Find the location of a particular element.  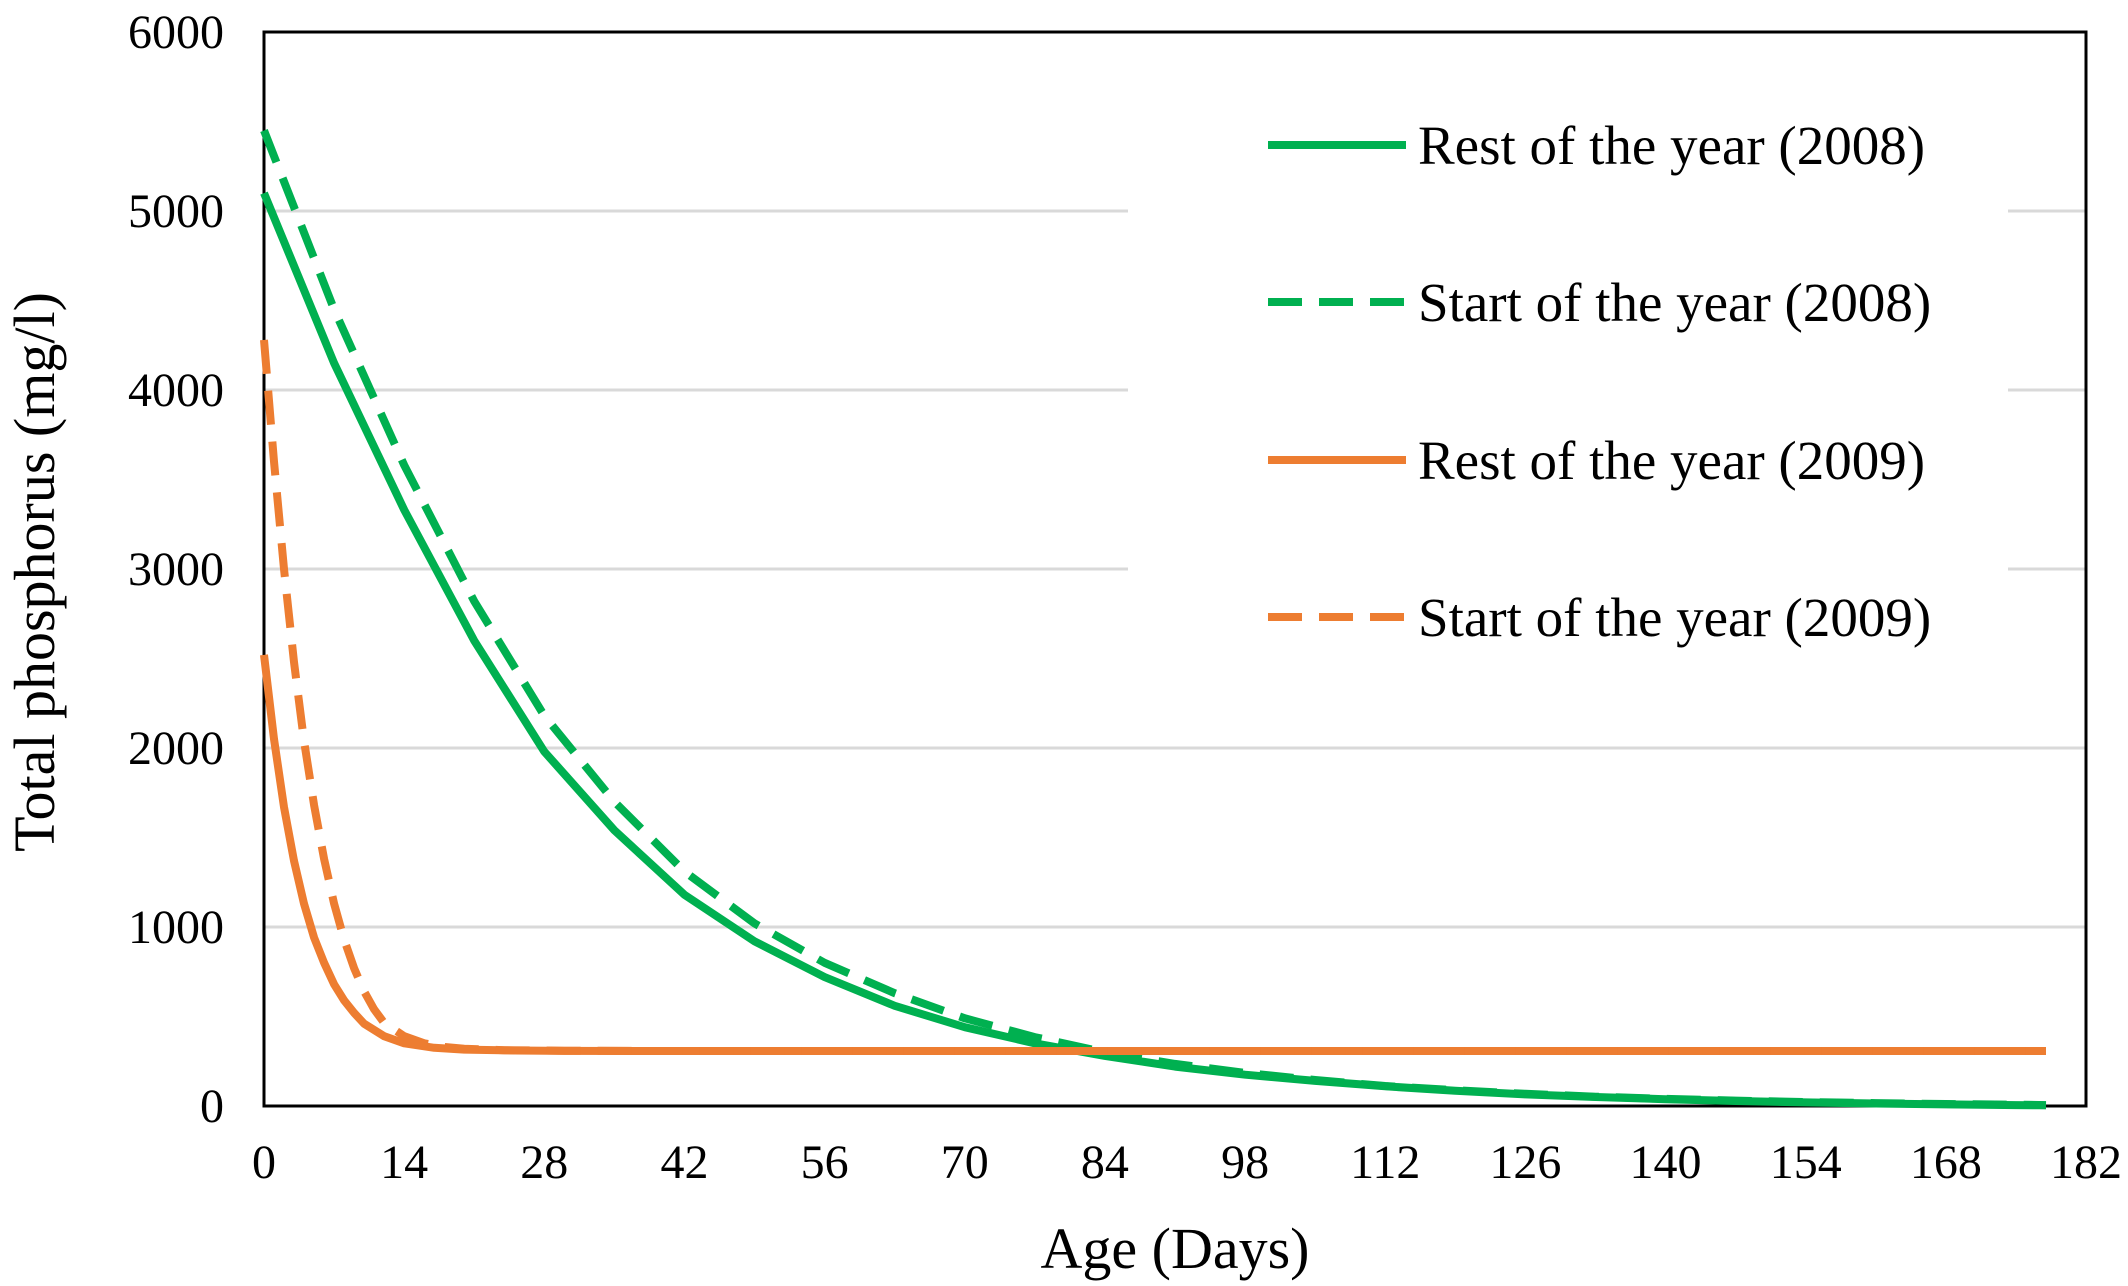

legend-label-start-of-the-year-2008: Start of the year (2008) is located at coordinates (1674, 302).